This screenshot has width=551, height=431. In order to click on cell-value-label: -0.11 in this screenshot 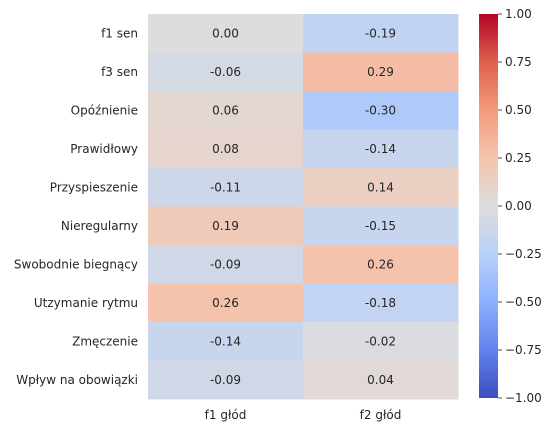, I will do `click(225, 187)`.